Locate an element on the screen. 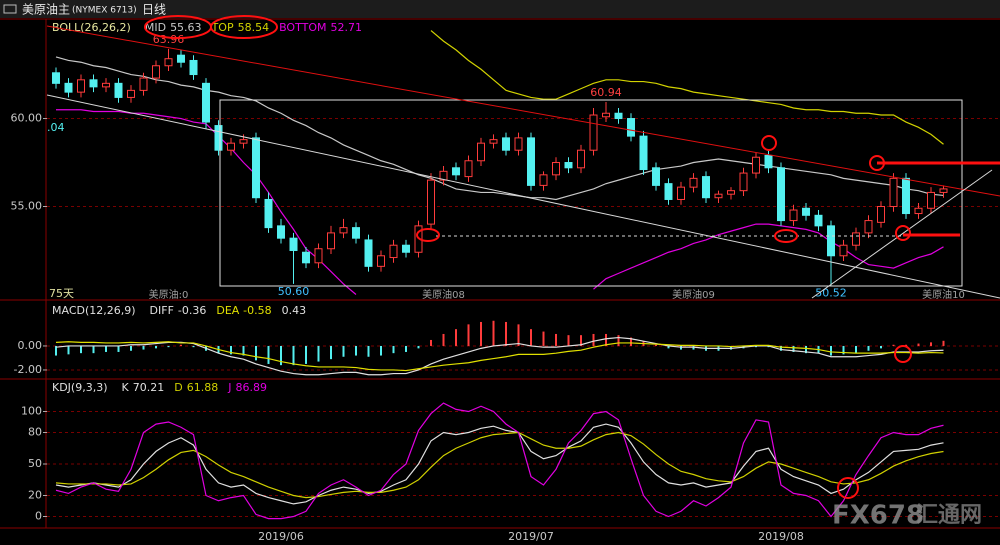  y-tick-label: 20 is located at coordinates (35, 495).